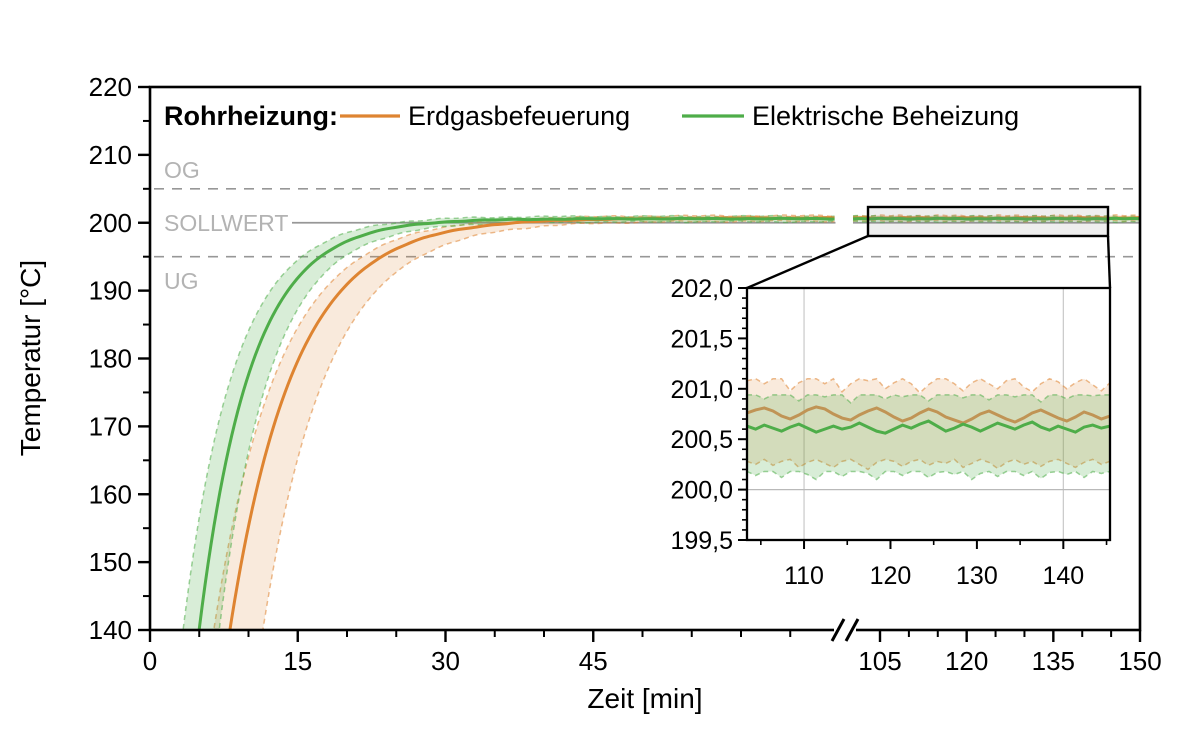 Image resolution: width=1200 pixels, height=755 pixels. Describe the element at coordinates (110, 359) in the screenshot. I see `y-tick-label: 180` at that location.